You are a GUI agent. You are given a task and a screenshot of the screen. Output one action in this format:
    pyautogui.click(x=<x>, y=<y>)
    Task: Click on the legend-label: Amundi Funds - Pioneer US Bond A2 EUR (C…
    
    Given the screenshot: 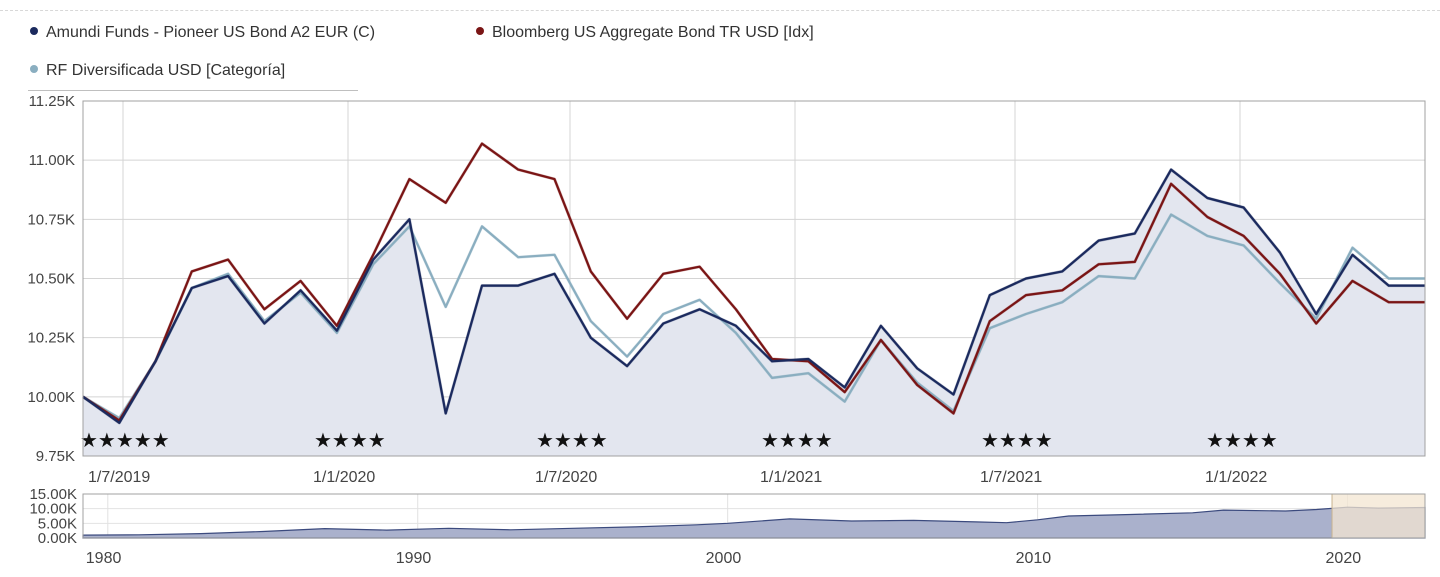 What is the action you would take?
    pyautogui.click(x=211, y=32)
    